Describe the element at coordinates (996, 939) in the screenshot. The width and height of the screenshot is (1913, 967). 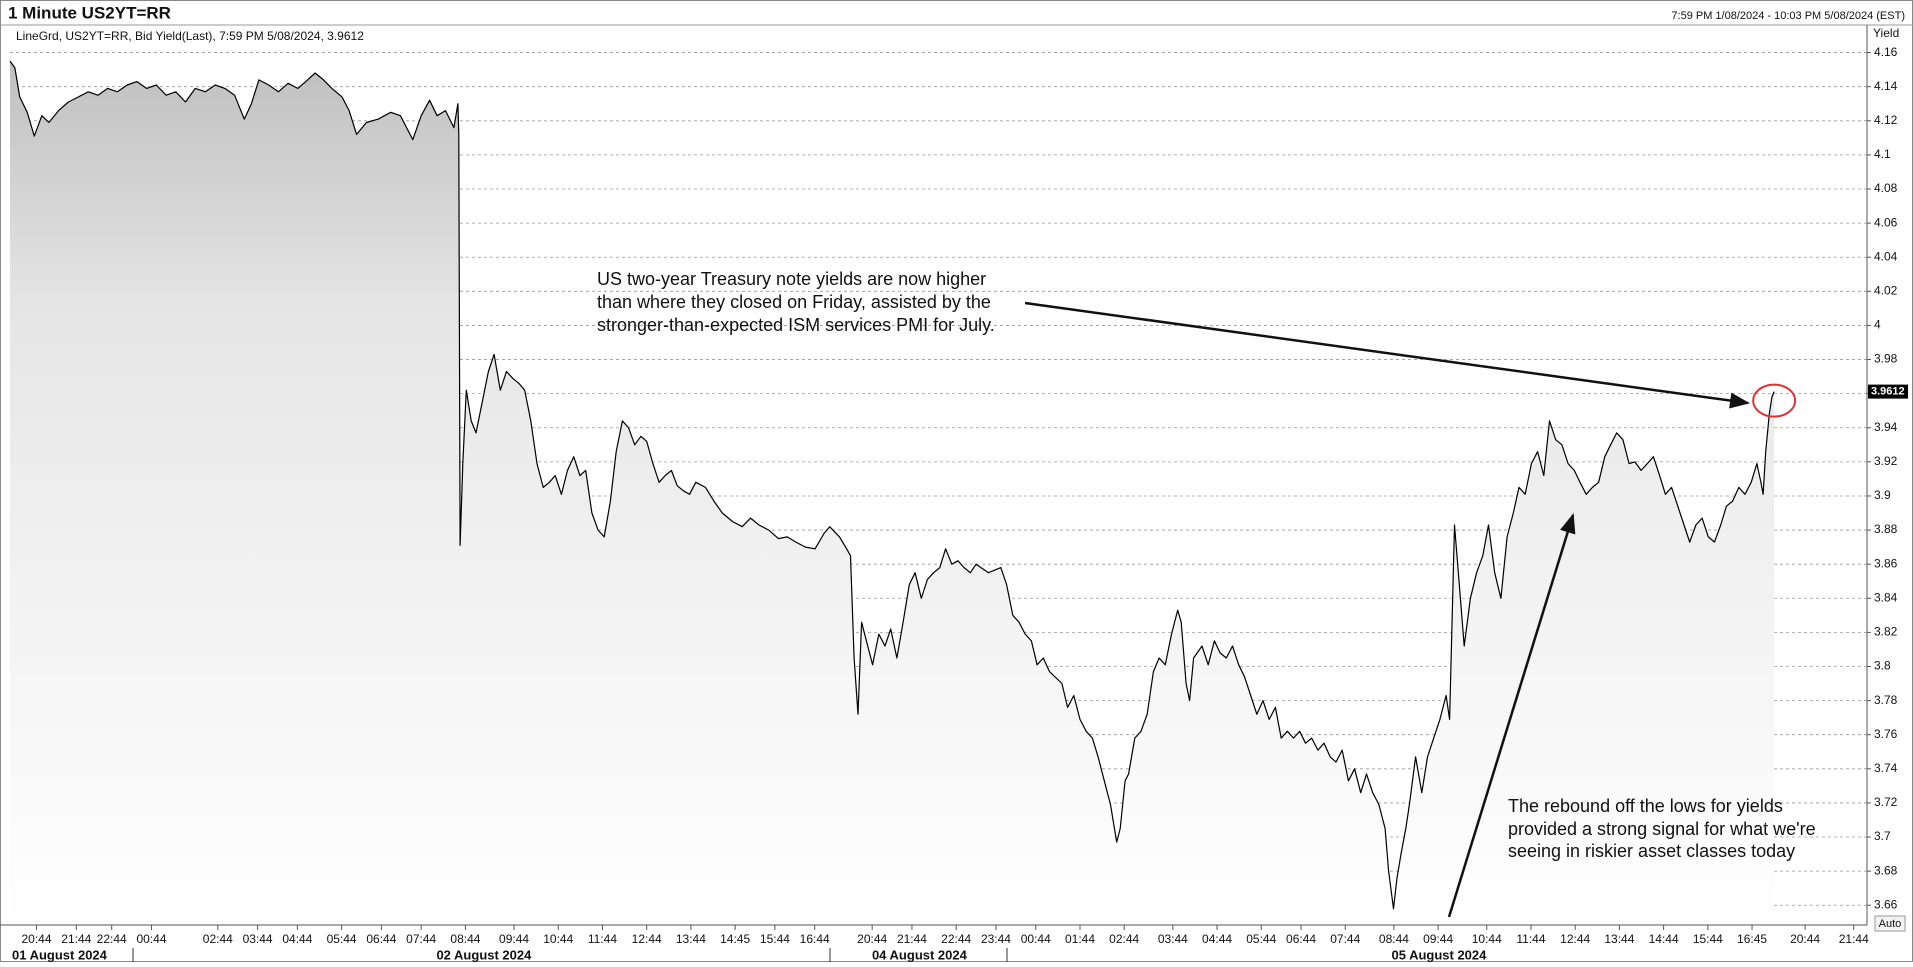
I see `x-tick-label: 23:44` at that location.